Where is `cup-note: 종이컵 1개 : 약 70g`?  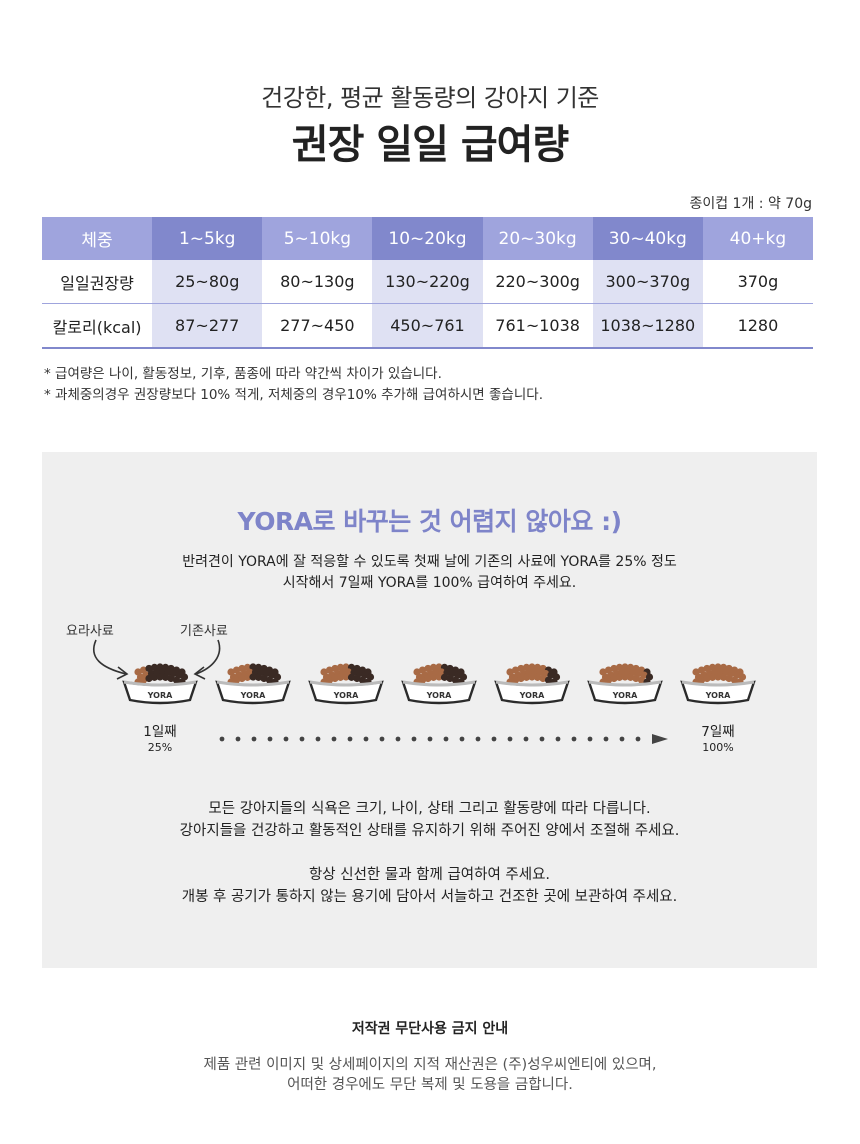 cup-note: 종이컵 1개 : 약 70g is located at coordinates (750, 204).